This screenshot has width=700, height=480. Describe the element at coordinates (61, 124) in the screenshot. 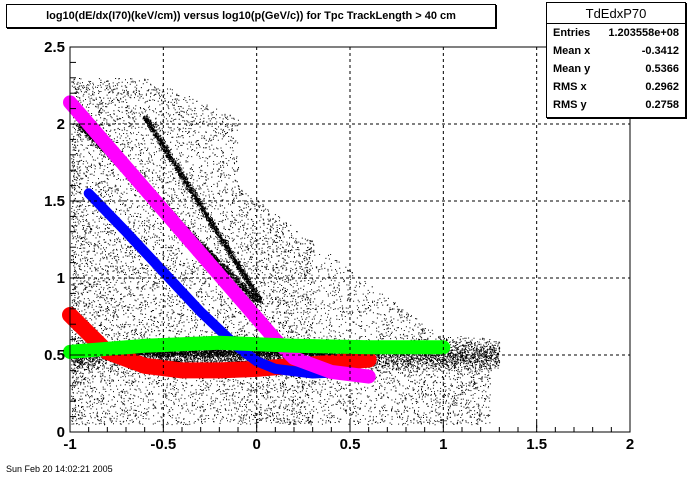

I see `y-tick-label: 2` at that location.